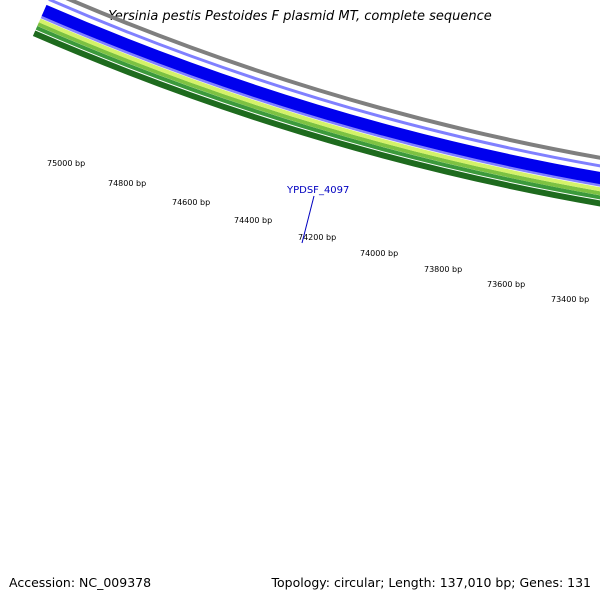 The height and width of the screenshot is (600, 600). I want to click on ruler-label: 73400 bp, so click(570, 299).